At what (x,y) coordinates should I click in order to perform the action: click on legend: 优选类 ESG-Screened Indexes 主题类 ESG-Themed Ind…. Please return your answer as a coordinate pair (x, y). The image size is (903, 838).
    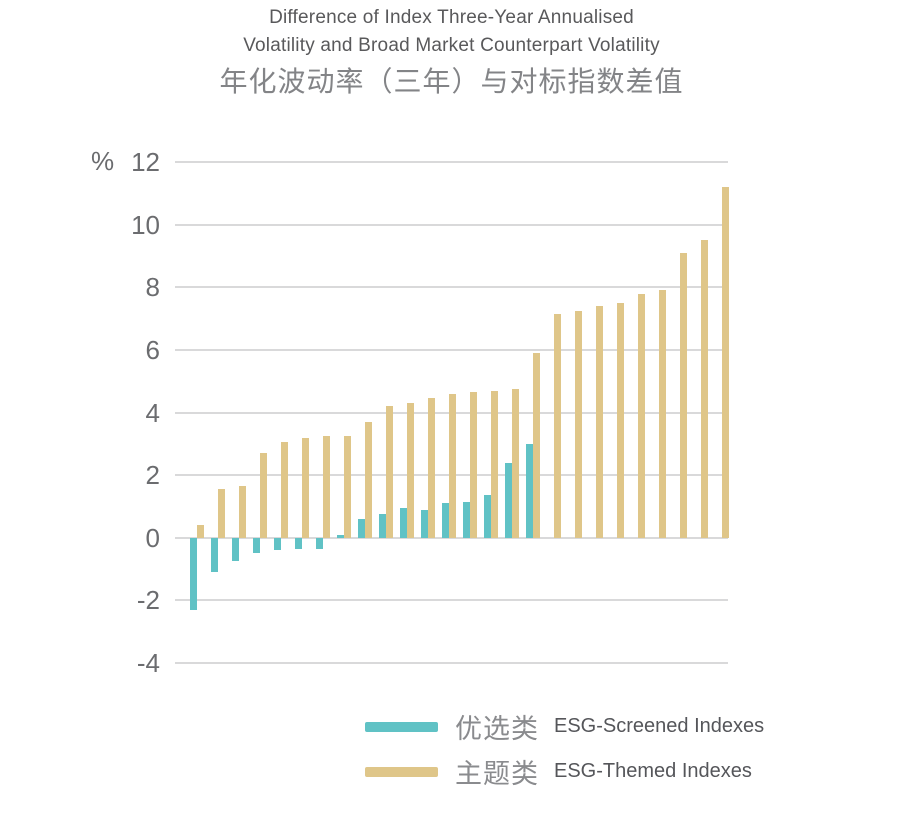
    Looking at the image, I should click on (564, 749).